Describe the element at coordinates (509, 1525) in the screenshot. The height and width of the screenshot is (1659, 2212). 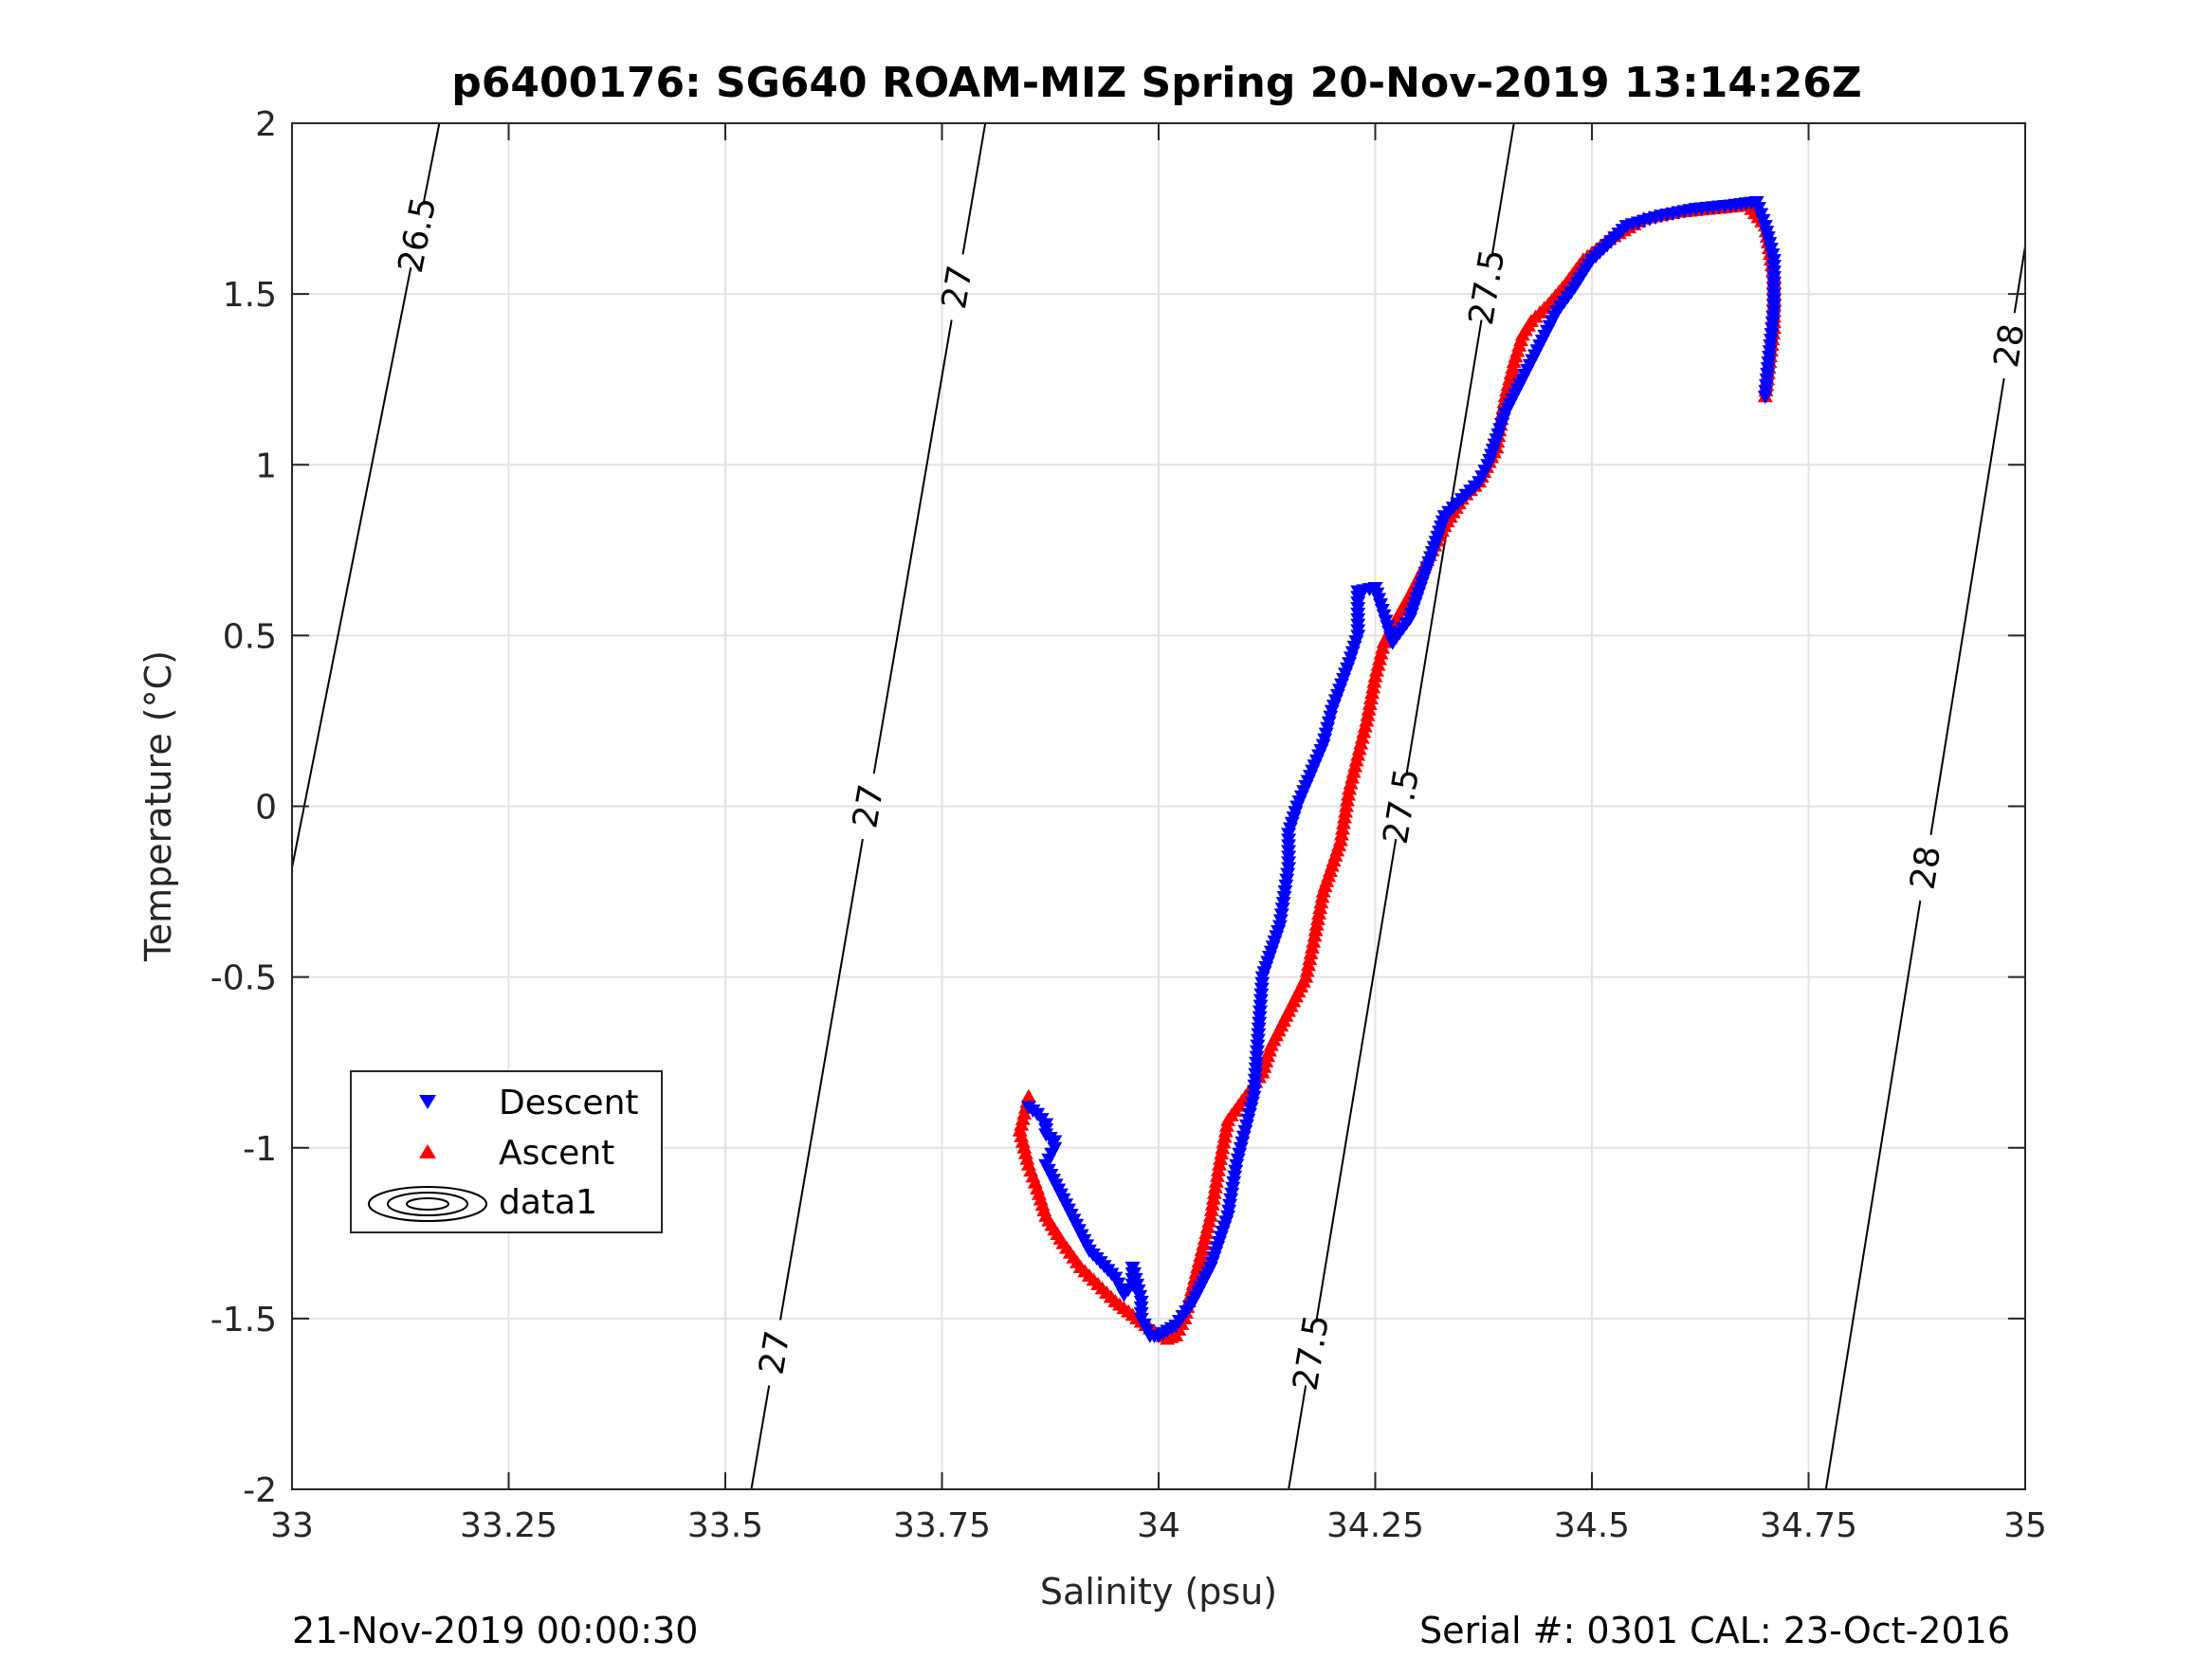
I see `x-tick-label: 33.25` at that location.